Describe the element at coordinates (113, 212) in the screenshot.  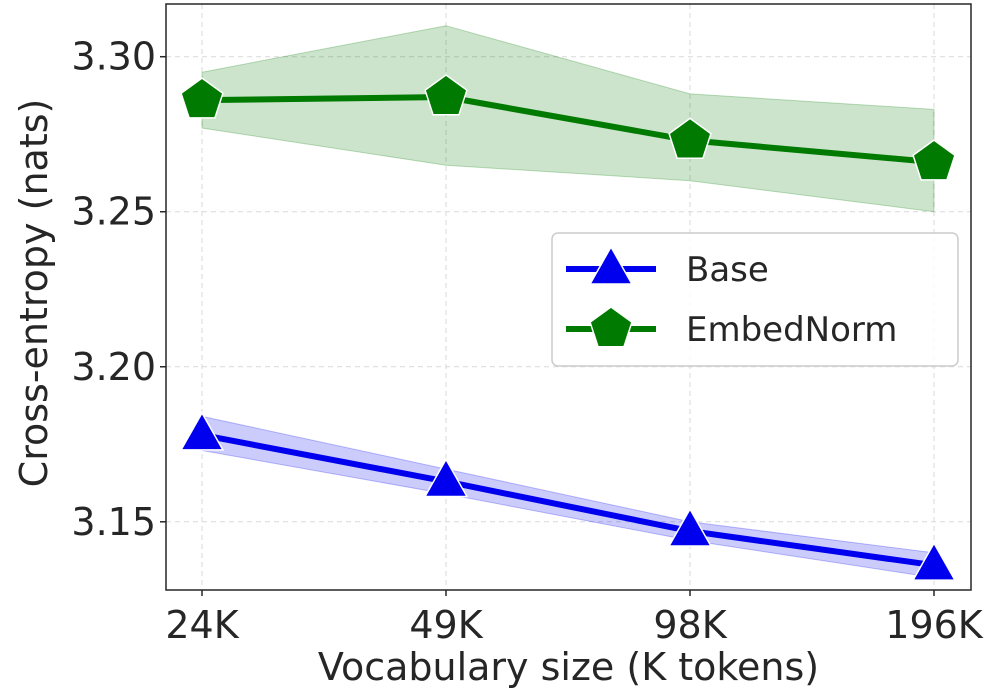
I see `y-tick-label: 3.25` at that location.